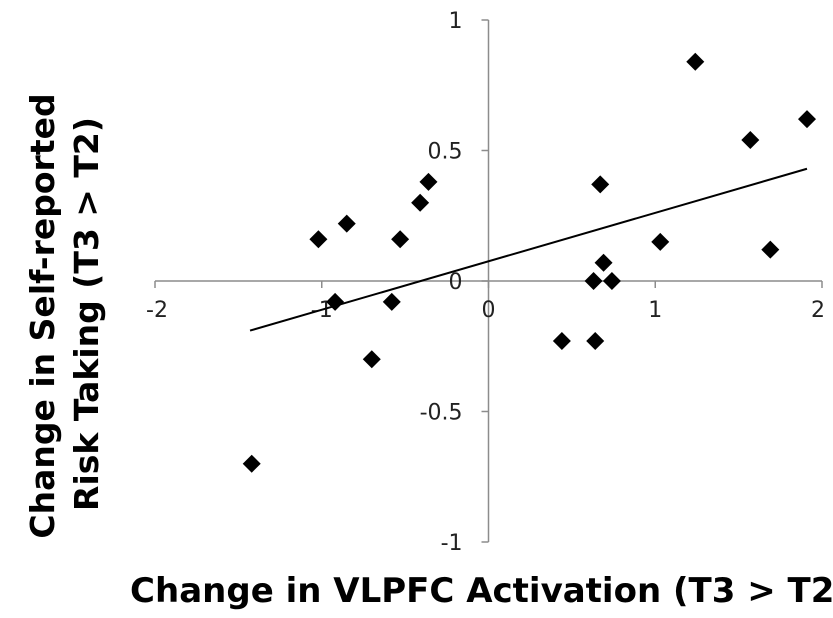 The width and height of the screenshot is (833, 618). Describe the element at coordinates (42, 315) in the screenshot. I see `y-axis-title-line1: Change in Self-reported` at that location.